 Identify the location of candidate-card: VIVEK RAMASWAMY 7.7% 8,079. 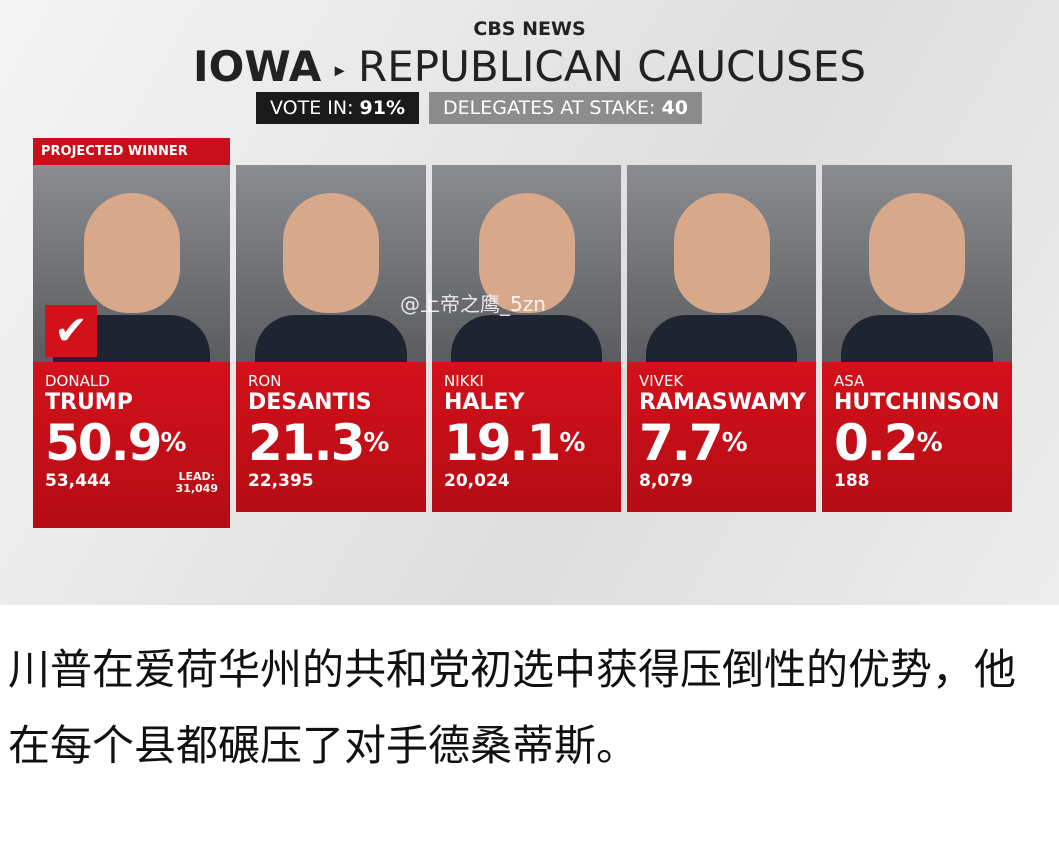
(721, 338).